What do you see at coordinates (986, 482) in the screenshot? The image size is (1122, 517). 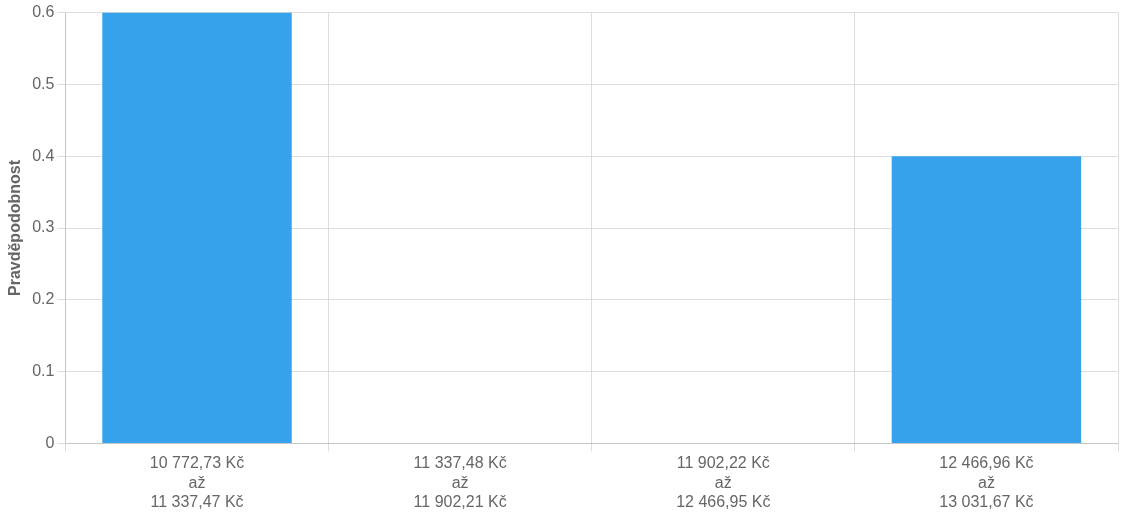 I see `x-tick-label: 12 466,96 Kč až 13 031,67 Kč` at bounding box center [986, 482].